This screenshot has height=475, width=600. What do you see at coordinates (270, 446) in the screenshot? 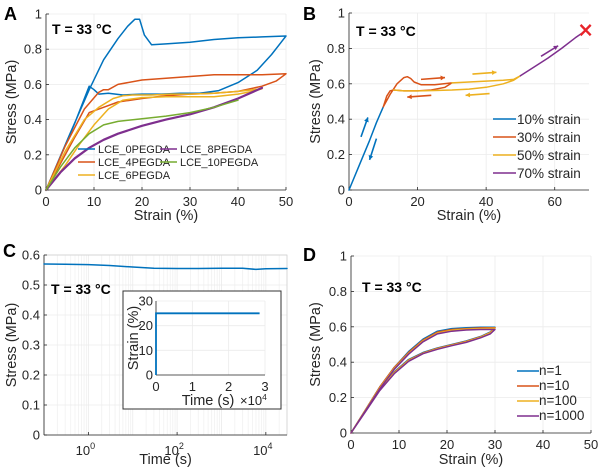
I see `x-tick-exponent: 4` at bounding box center [270, 446].